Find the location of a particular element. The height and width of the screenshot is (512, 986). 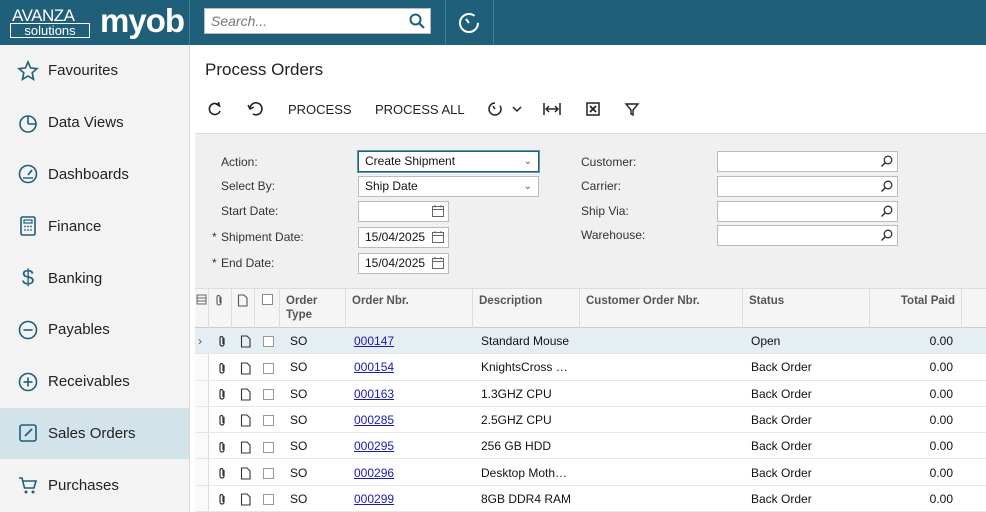

select-all-checkbox is located at coordinates (267, 309).